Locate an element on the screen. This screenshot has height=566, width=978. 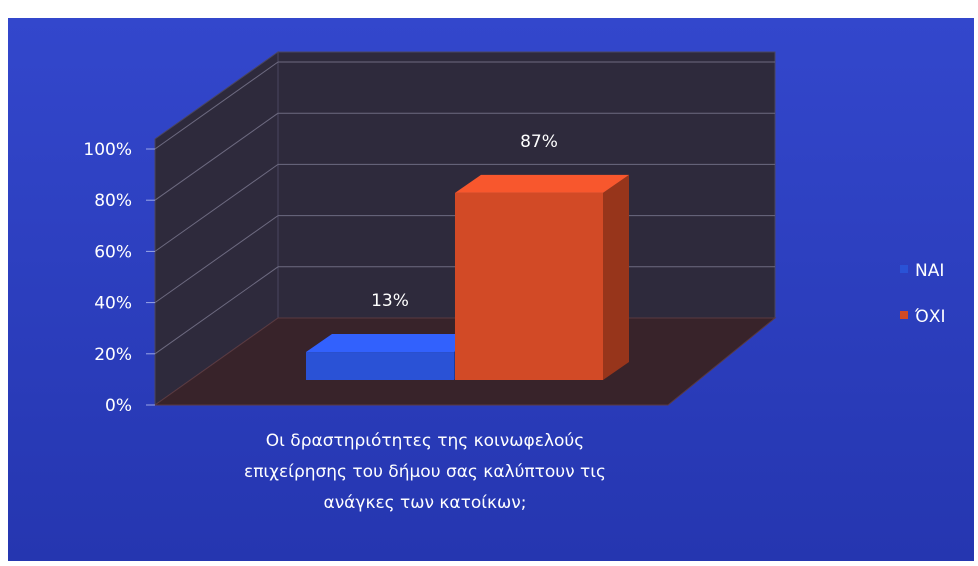
x-category-label-line: ανάγκες των κατοίκων; is located at coordinates (424, 503).